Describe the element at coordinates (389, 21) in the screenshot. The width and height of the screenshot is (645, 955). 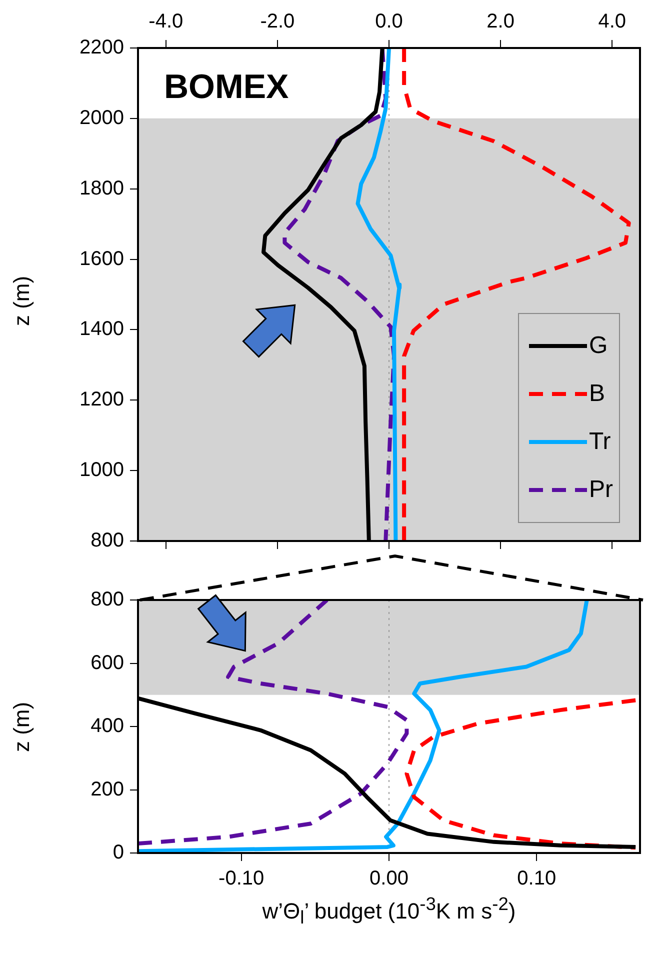
I see `x-tick-label: 0.0` at that location.